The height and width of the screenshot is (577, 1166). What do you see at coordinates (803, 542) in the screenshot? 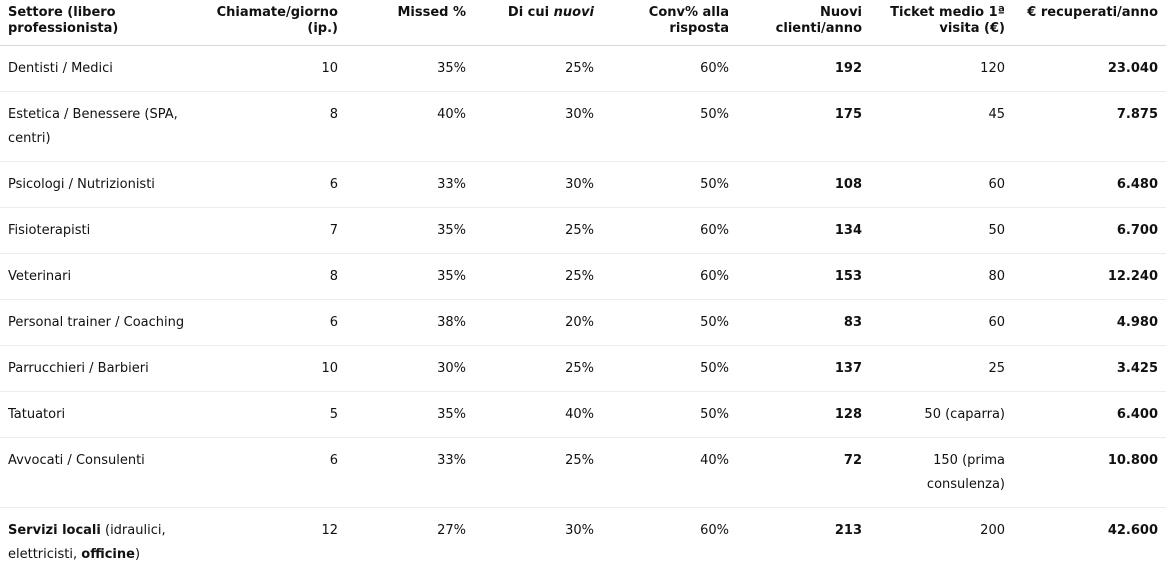
I see `cell-clienti: 213` at bounding box center [803, 542].